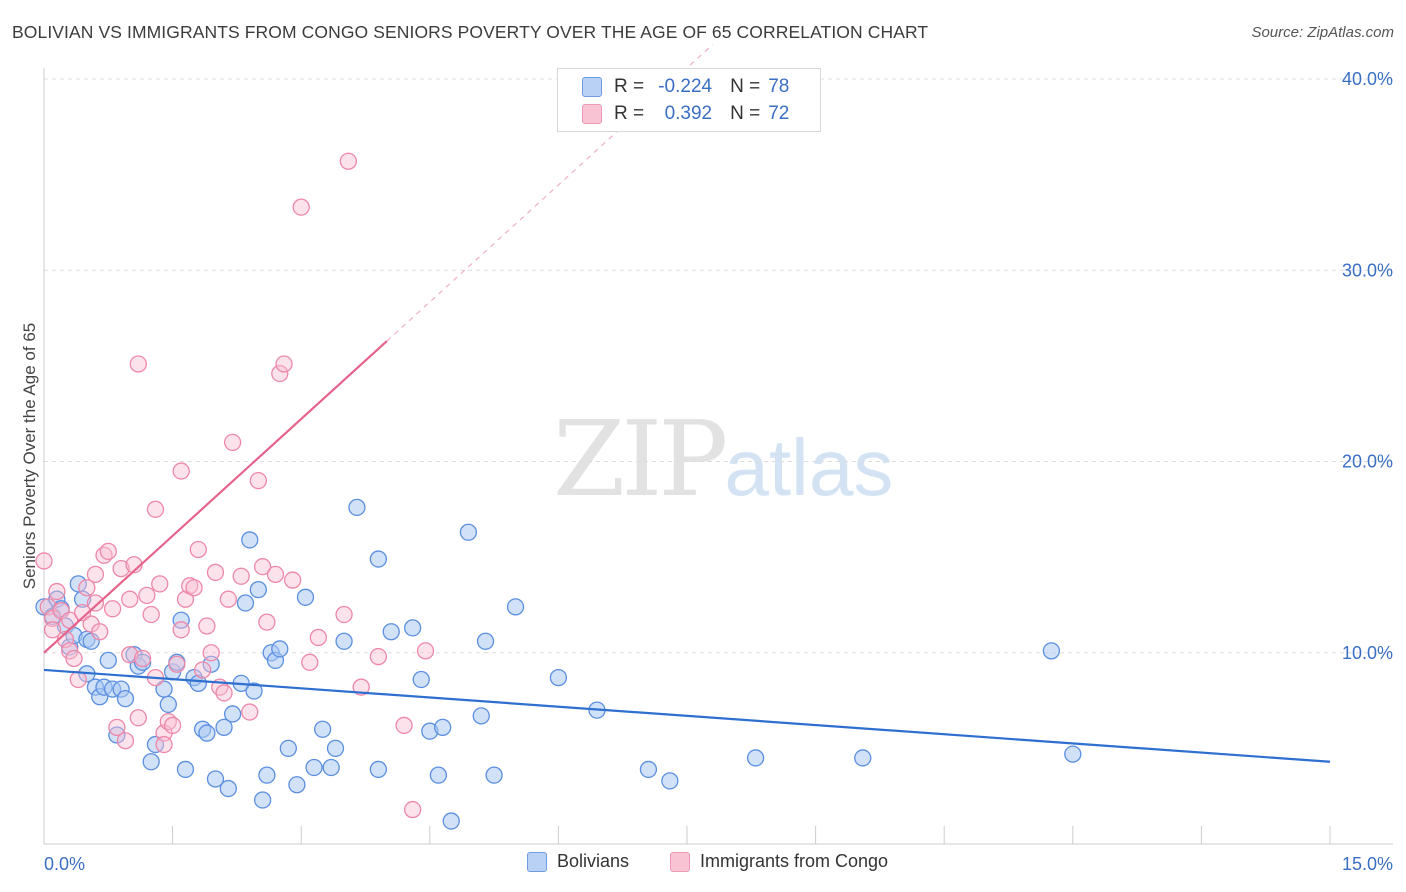 The width and height of the screenshot is (1406, 892). Describe the element at coordinates (779, 113) in the screenshot. I see `n-value: 72` at that location.